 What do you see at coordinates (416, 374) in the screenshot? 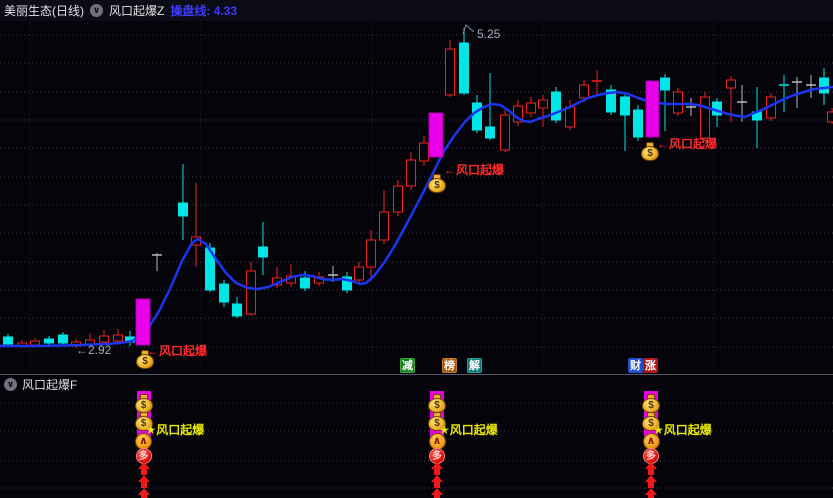
I see `panel-divider` at bounding box center [416, 374].